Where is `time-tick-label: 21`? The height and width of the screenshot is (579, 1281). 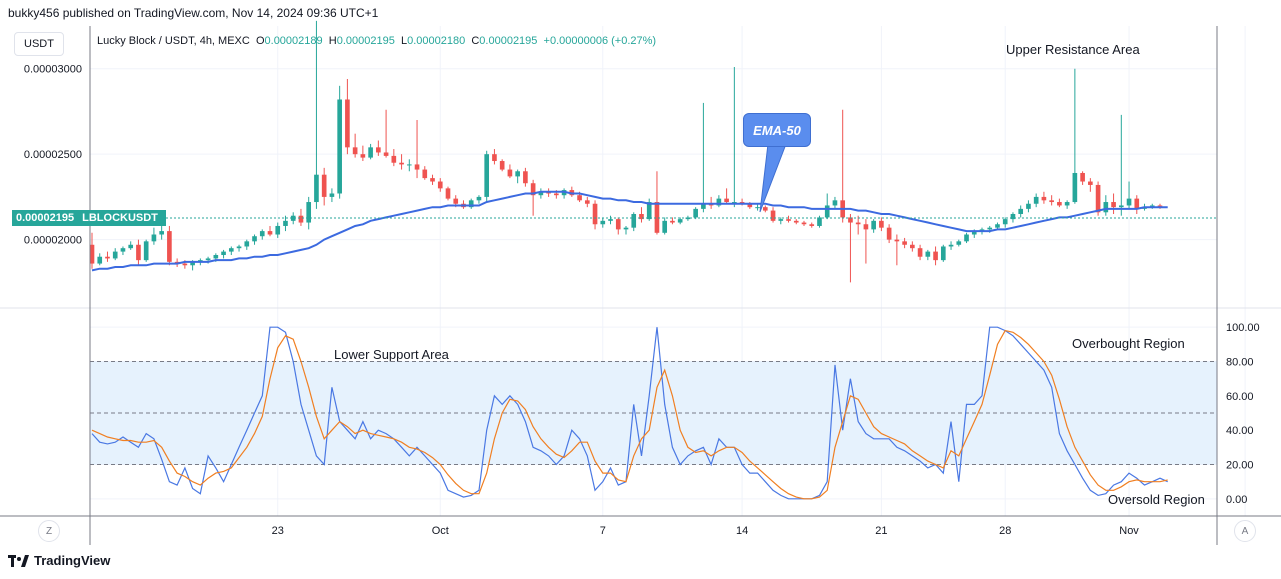 time-tick-label: 21 is located at coordinates (881, 531).